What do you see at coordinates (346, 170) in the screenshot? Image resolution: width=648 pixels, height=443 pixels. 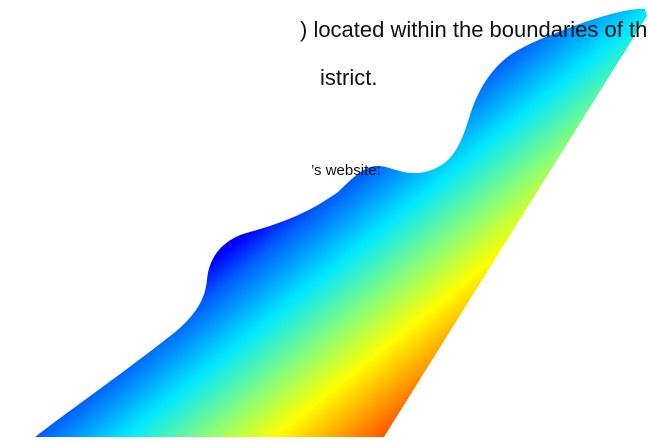 I see `text-line: ’s website:` at bounding box center [346, 170].